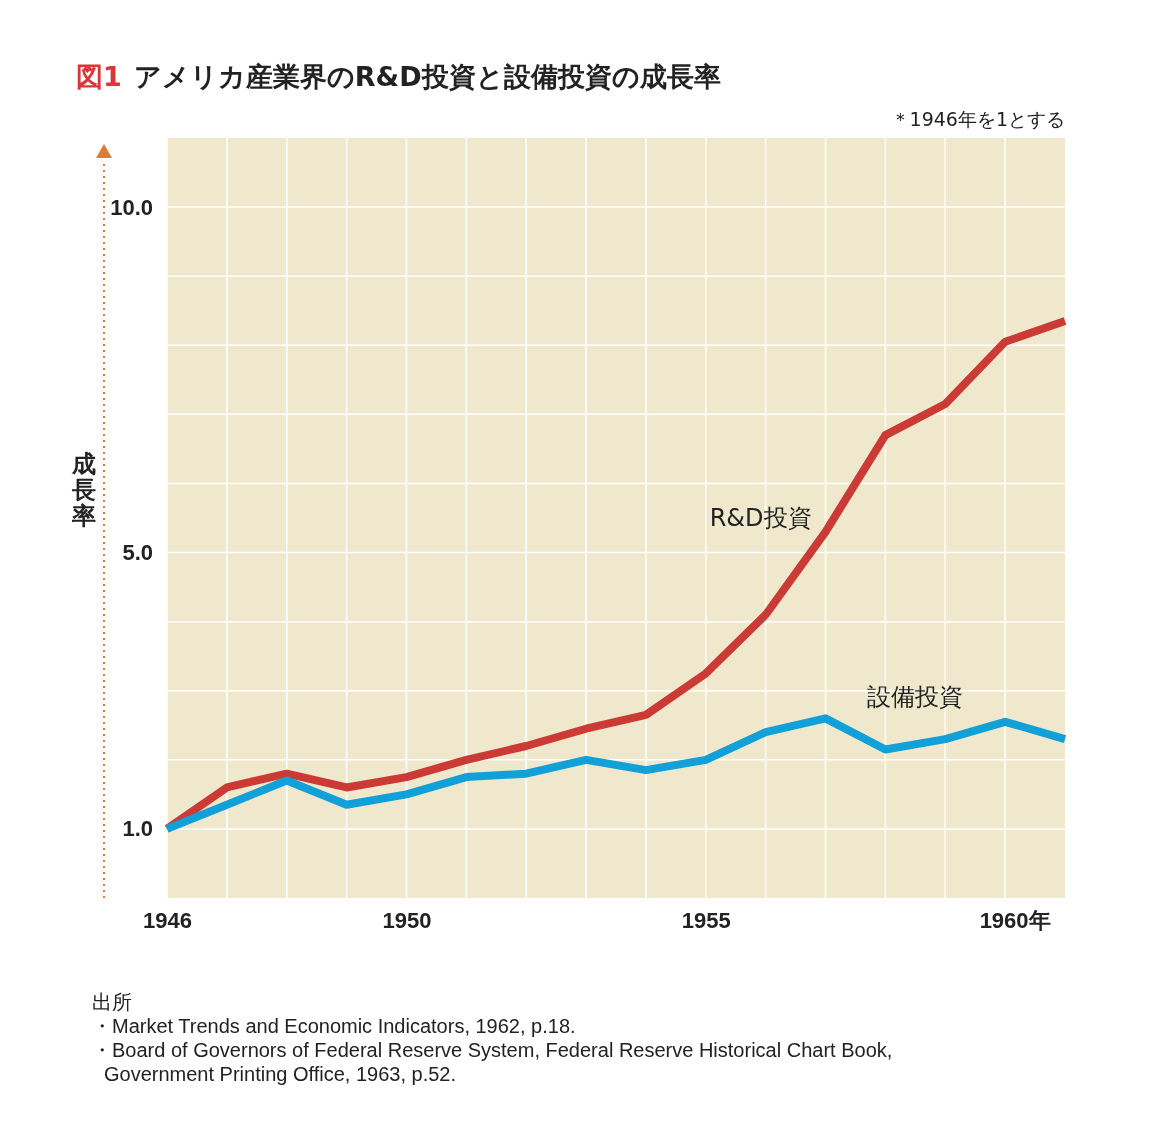 Image resolution: width=1152 pixels, height=1132 pixels. I want to click on x-tick-label: 1950, so click(407, 920).